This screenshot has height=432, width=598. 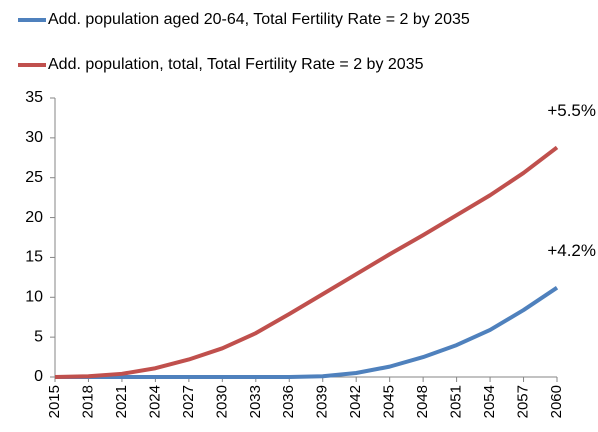 I want to click on y-tick-label: 35, so click(x=34, y=97).